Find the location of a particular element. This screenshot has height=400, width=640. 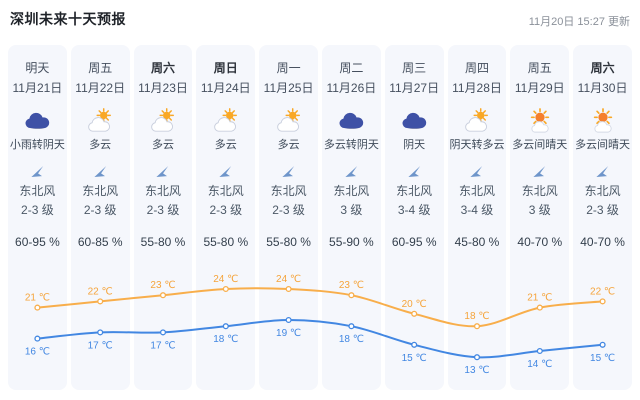

day-forecast-card-3: 周六 11月23日 多云 东北风 2-3 级 55-80 % is located at coordinates (163, 217).